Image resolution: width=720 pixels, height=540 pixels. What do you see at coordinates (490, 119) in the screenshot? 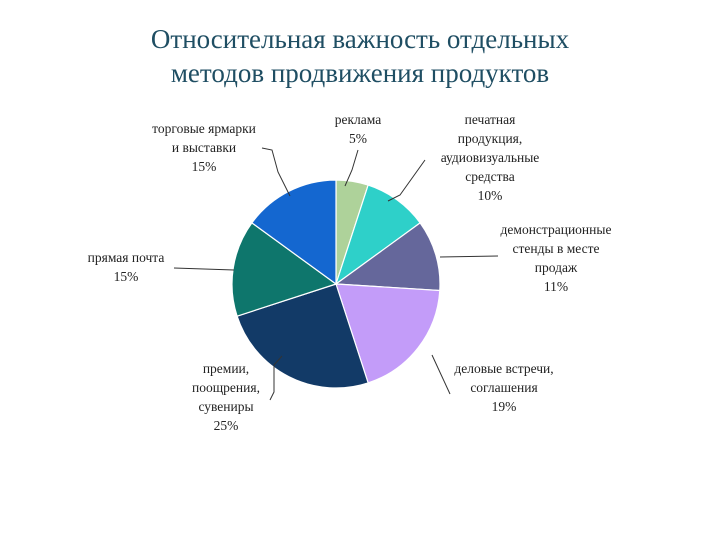
I see `slice-name-line: печатная` at bounding box center [490, 119].